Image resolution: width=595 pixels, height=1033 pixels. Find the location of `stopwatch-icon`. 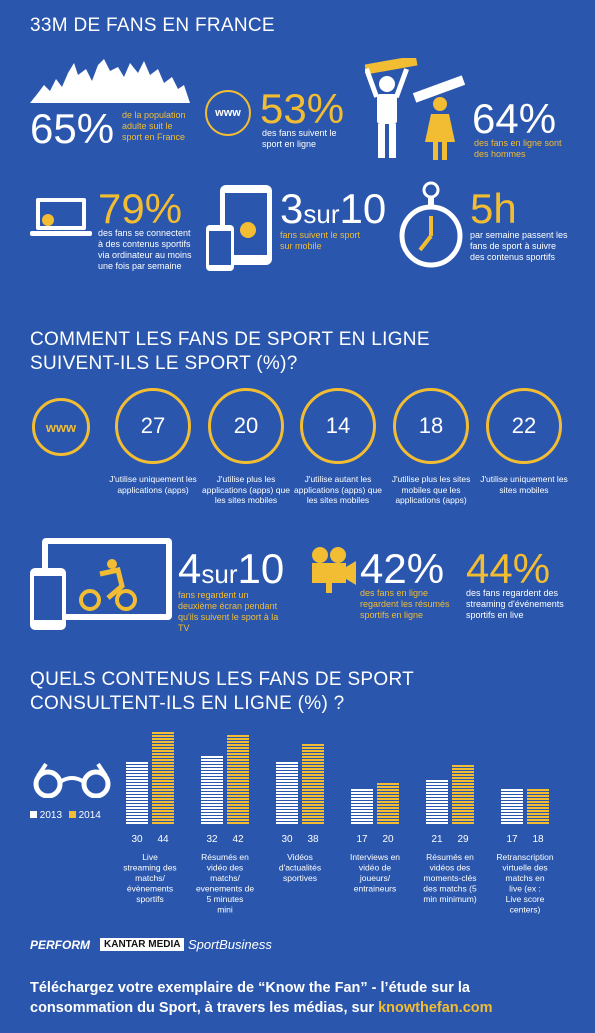

stopwatch-icon is located at coordinates (431, 224).